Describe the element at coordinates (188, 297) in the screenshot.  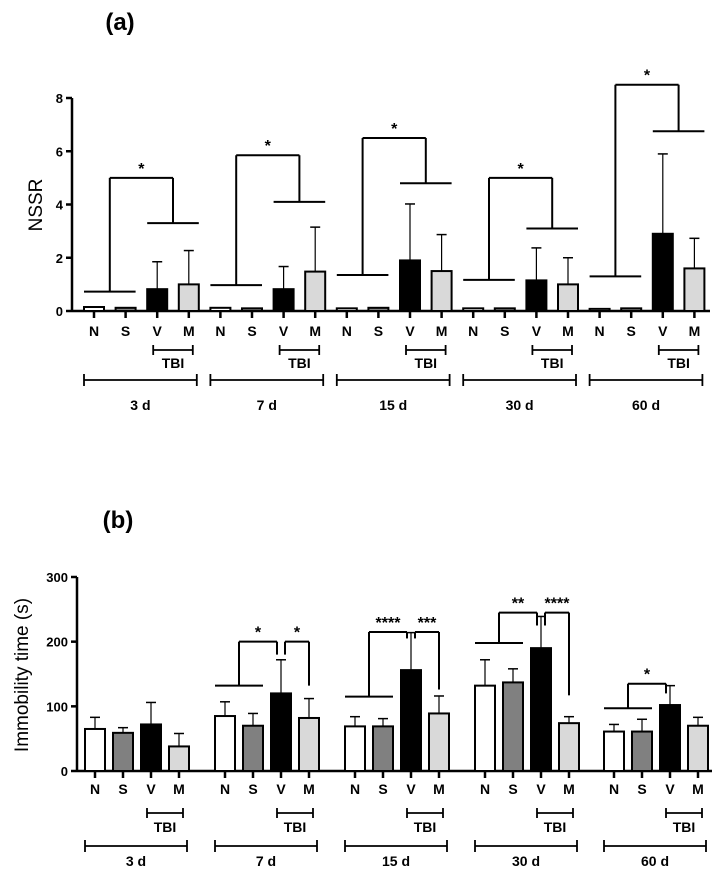
I see `bar-M-3d` at that location.